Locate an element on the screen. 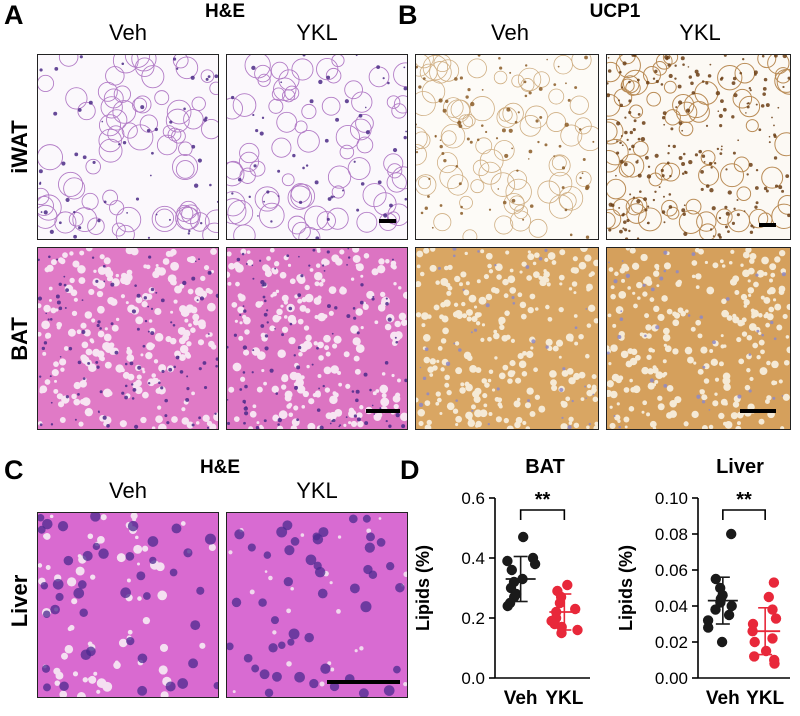 This screenshot has width=800, height=716. panel-c-group-ykl: YKL is located at coordinates (317, 490).